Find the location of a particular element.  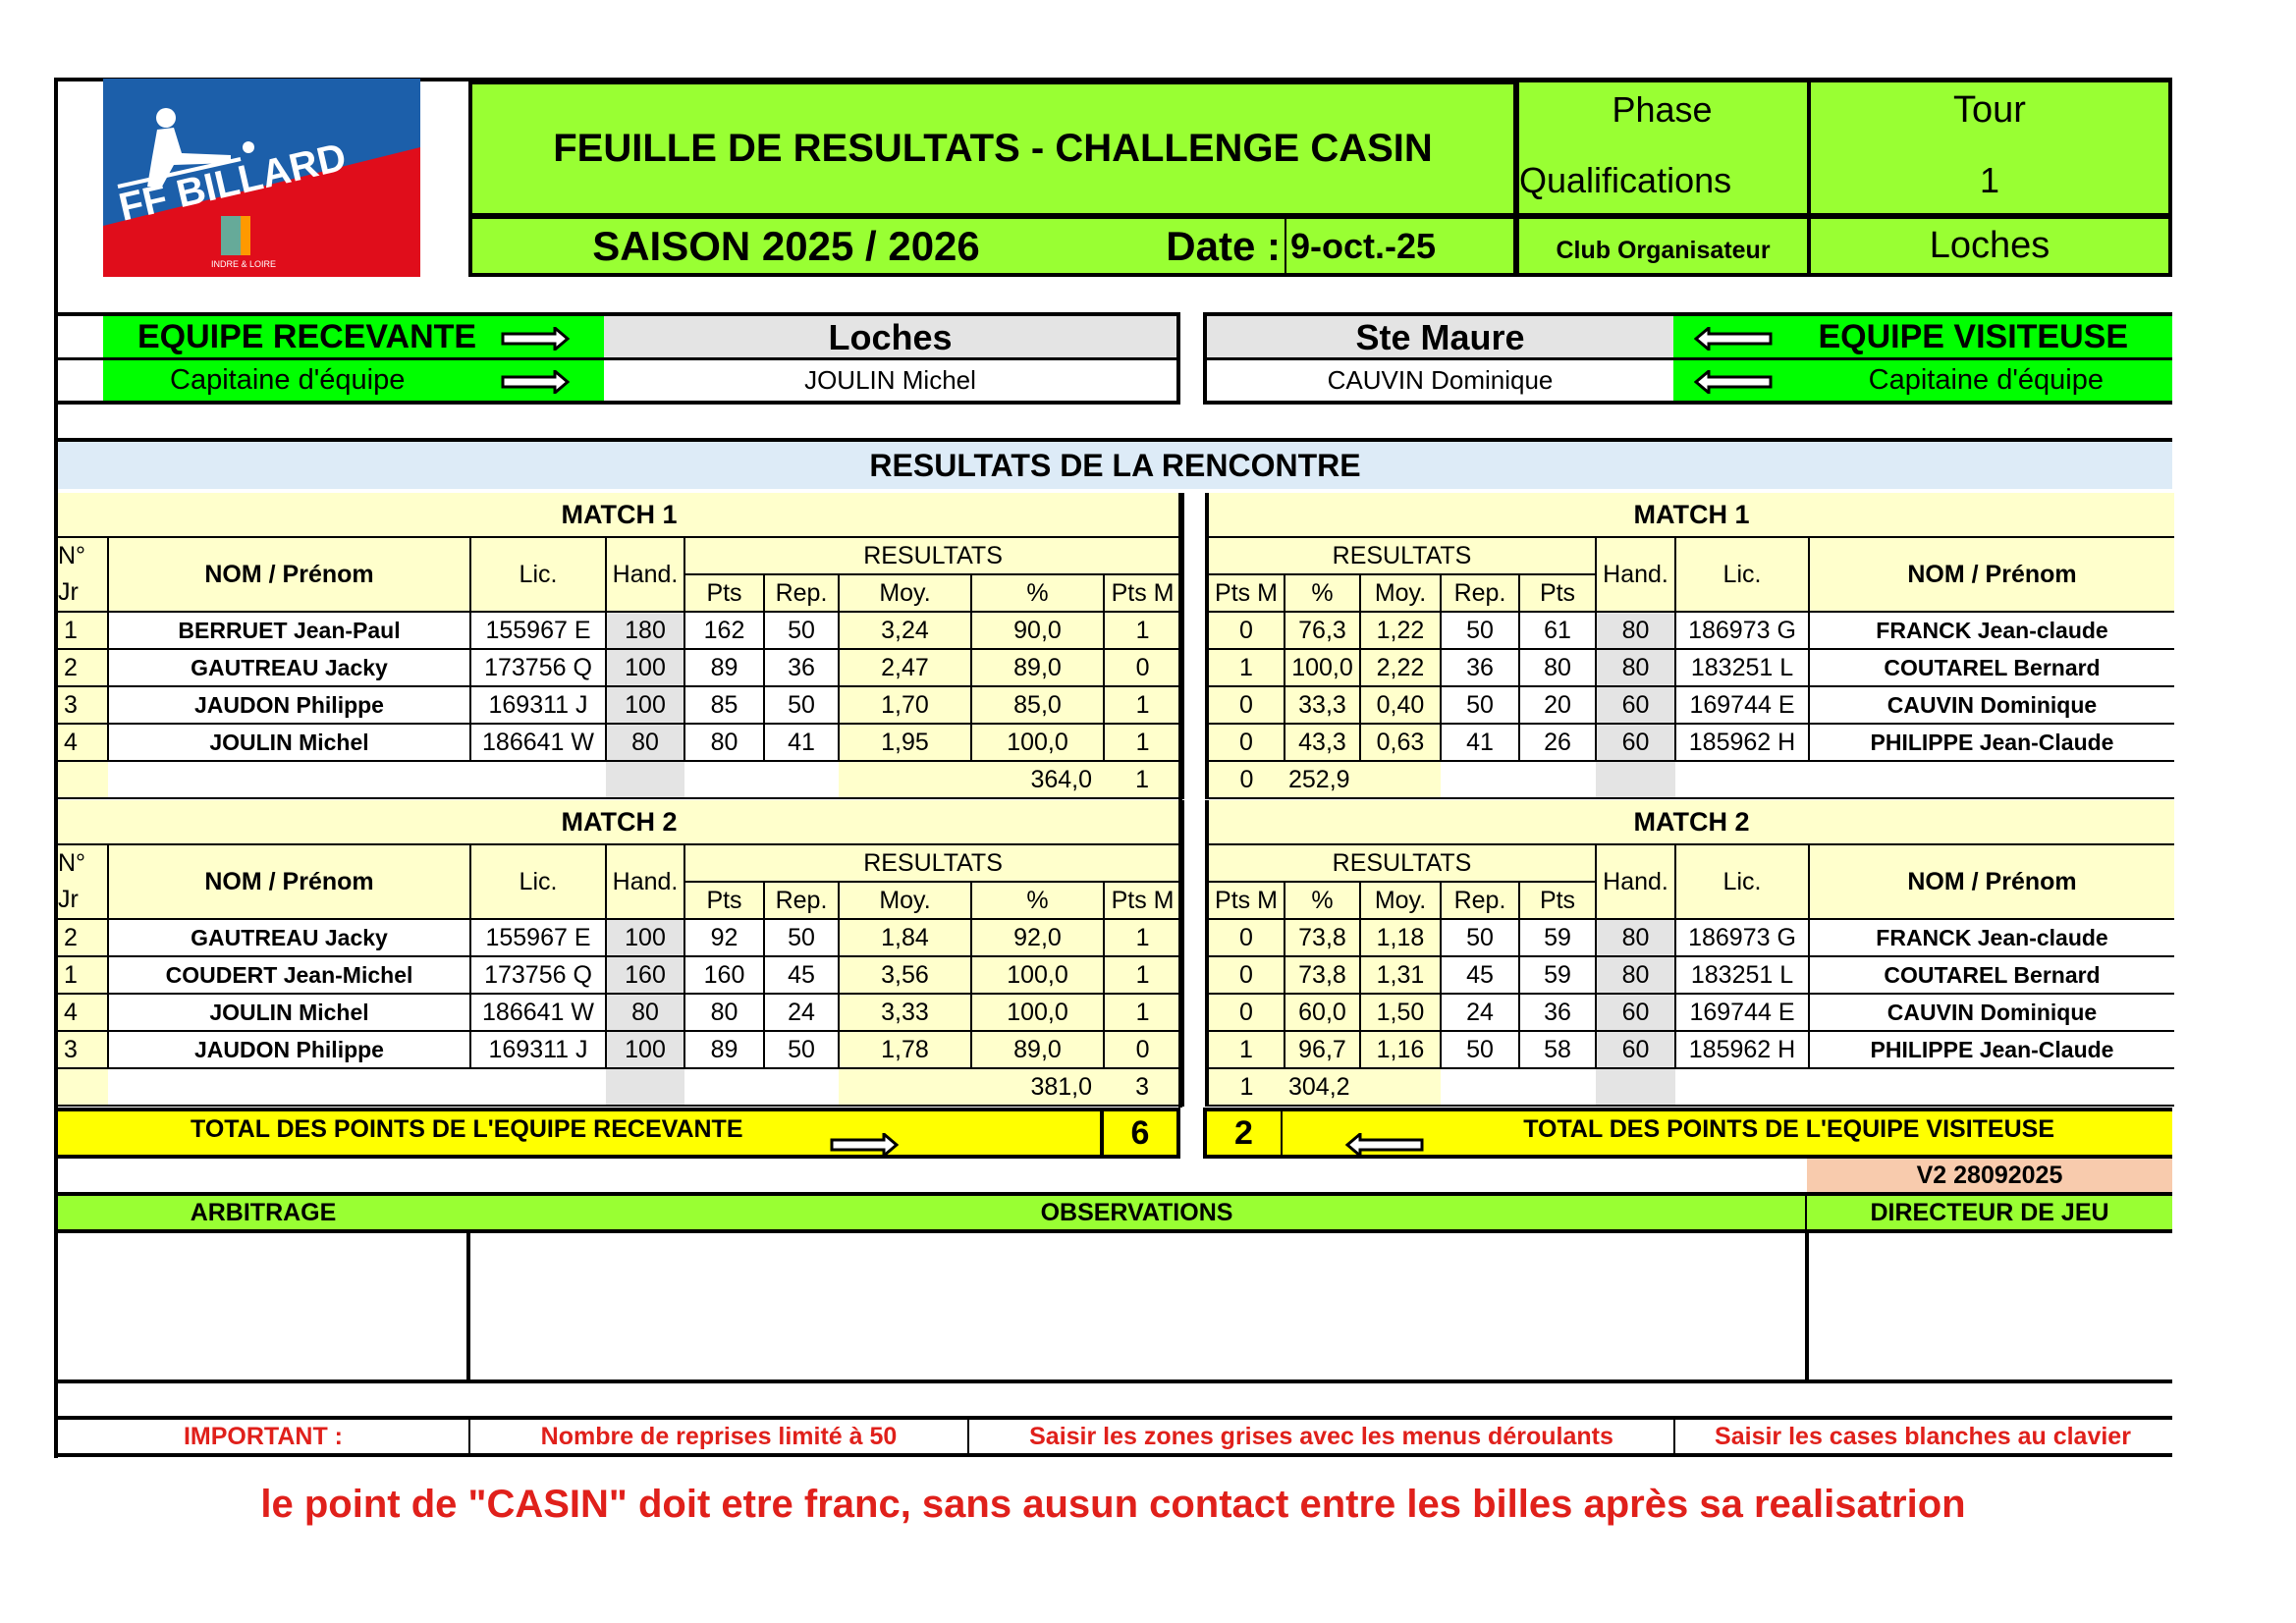

tour-value: 1 is located at coordinates (1989, 180).